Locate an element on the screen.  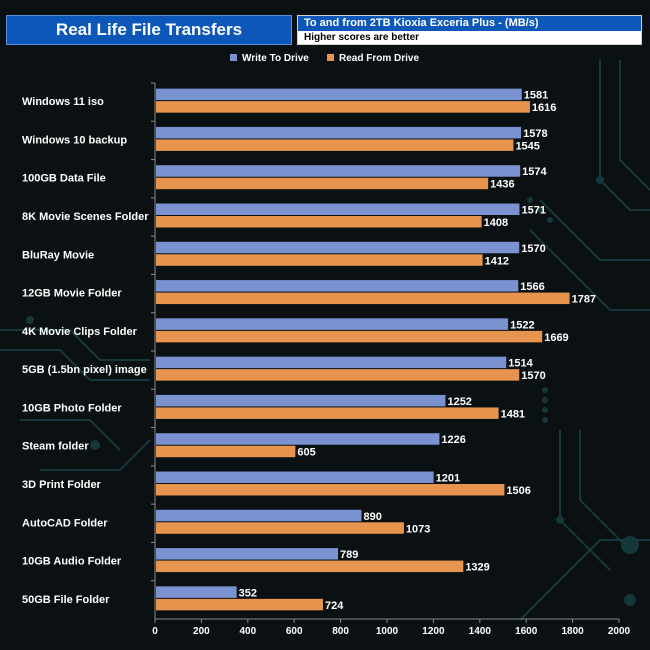
category-label: 12GB Movie Folder is located at coordinates (72, 294).